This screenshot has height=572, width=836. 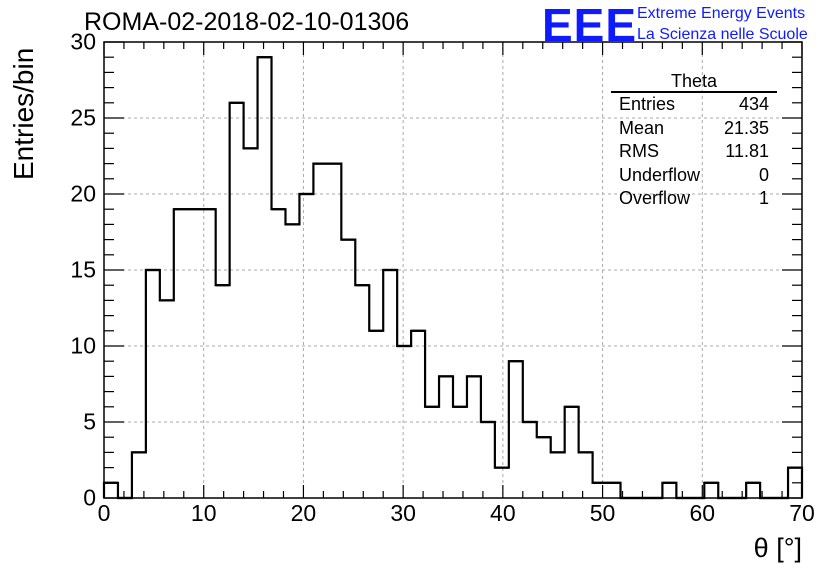 I want to click on stats-value: 11.81, so click(x=747, y=151).